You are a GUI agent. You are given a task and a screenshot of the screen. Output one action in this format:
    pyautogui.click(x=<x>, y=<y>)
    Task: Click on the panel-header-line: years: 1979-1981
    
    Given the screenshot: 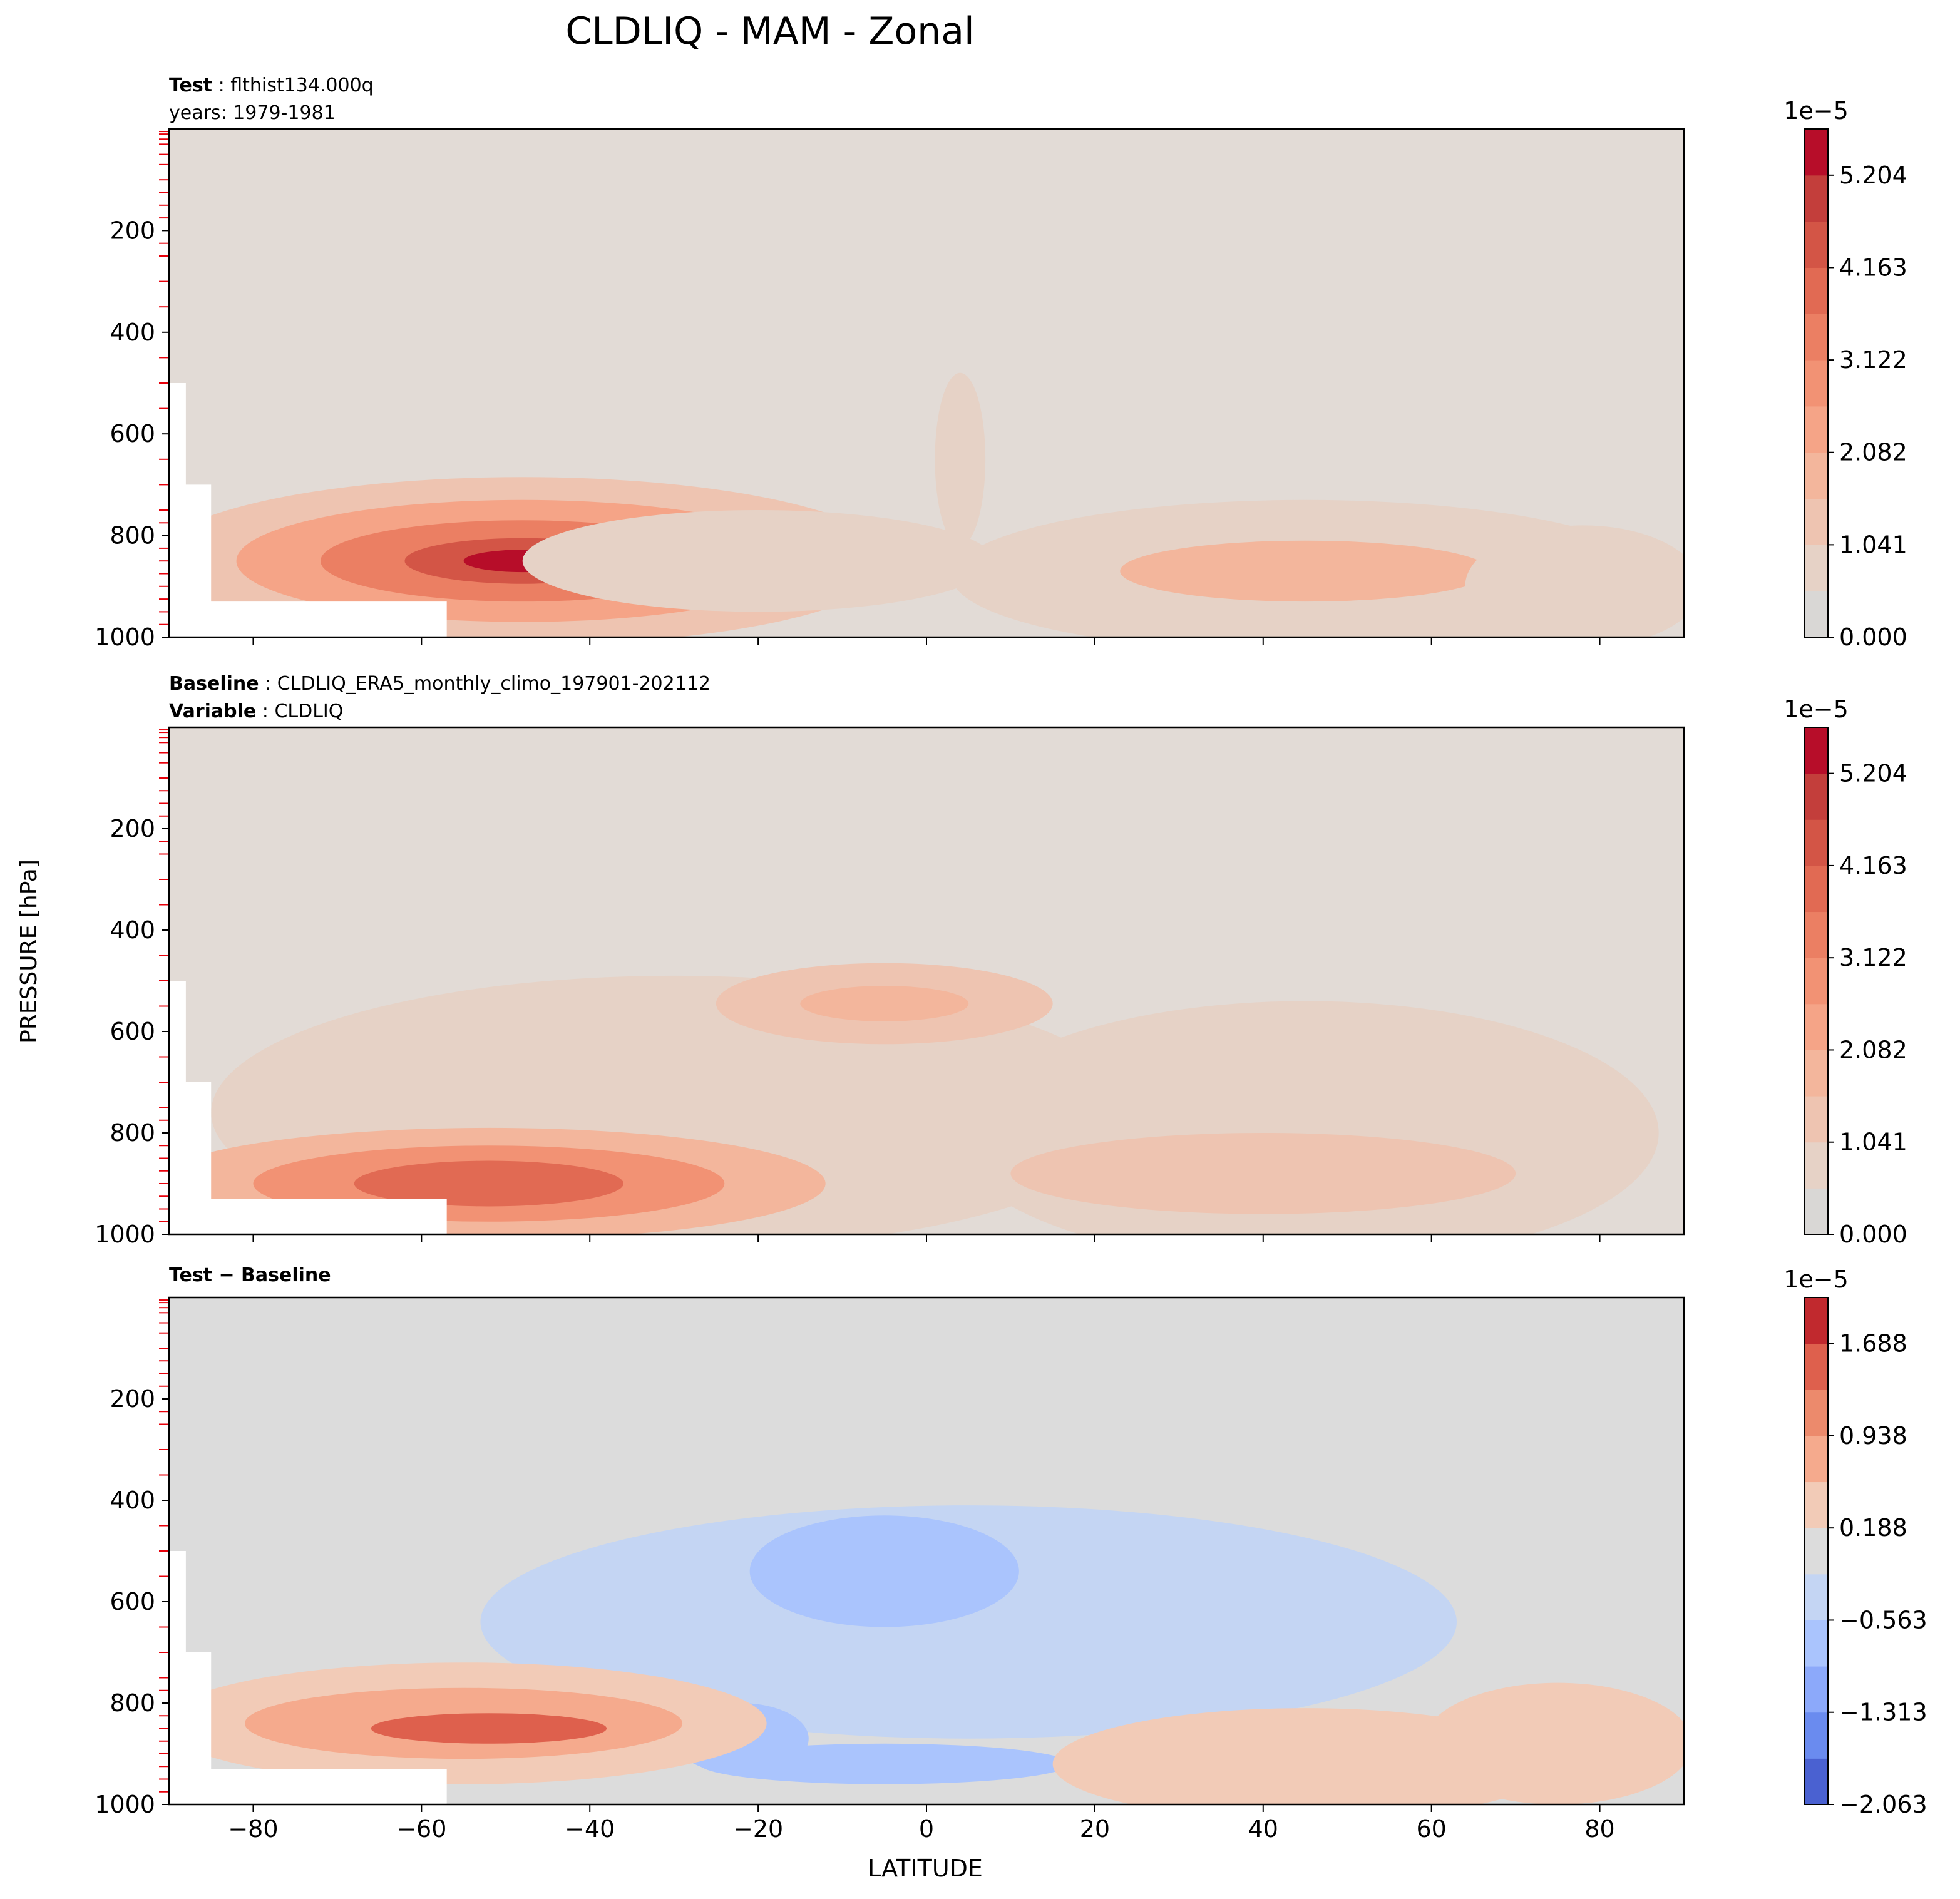 What is the action you would take?
    pyautogui.click(x=252, y=113)
    